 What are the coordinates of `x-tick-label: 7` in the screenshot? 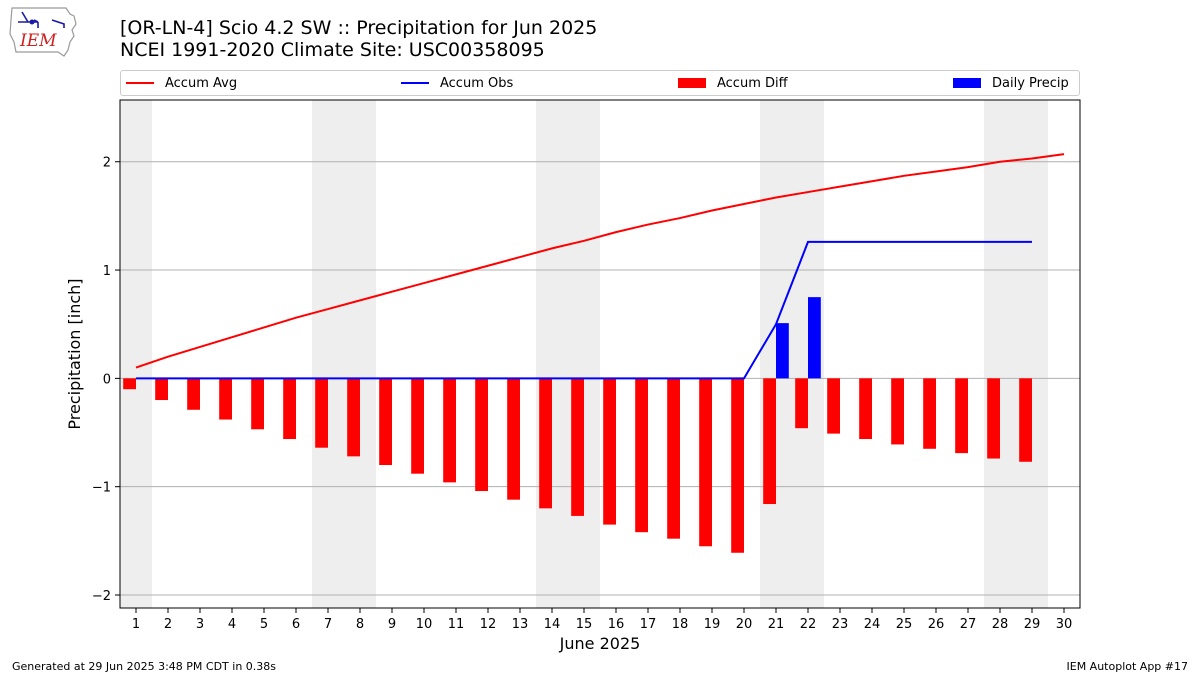 It's located at (328, 624).